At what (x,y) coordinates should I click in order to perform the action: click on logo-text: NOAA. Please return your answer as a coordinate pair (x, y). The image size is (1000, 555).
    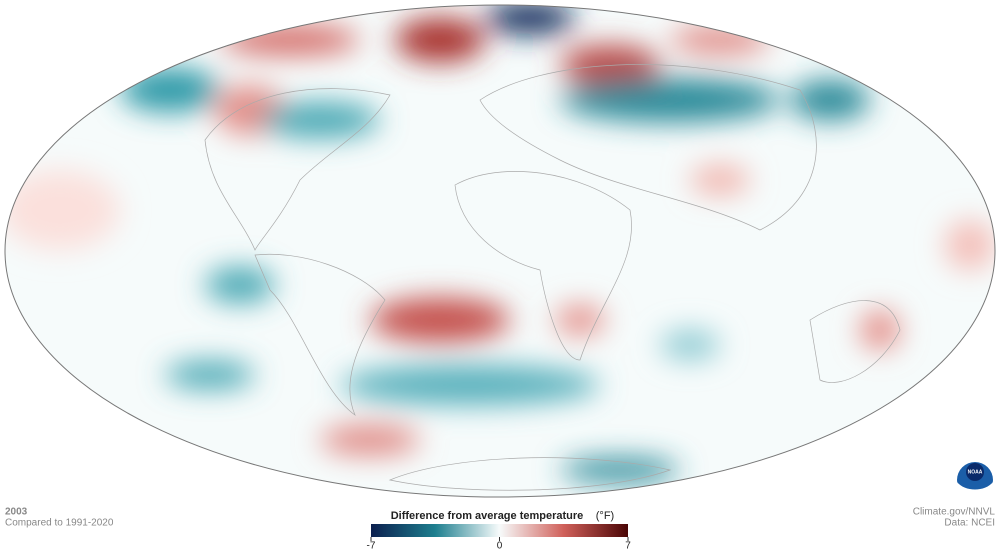
    Looking at the image, I should click on (975, 472).